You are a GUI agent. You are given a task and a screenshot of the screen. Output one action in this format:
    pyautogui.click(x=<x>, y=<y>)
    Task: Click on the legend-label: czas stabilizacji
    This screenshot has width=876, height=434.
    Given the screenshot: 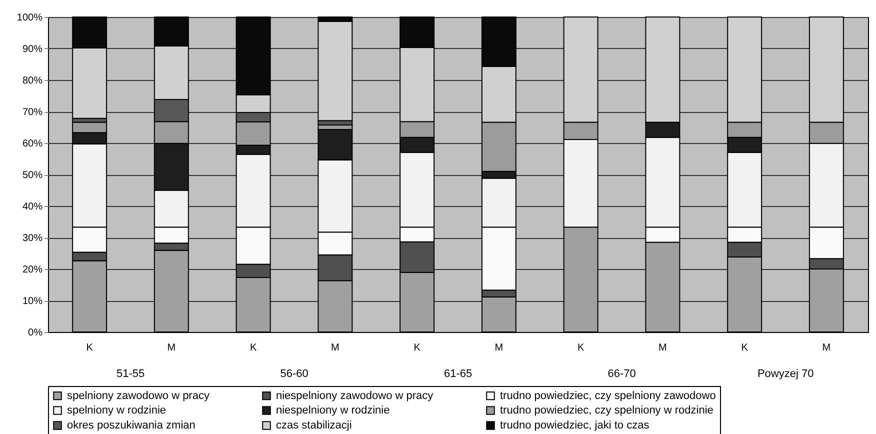 What is the action you would take?
    pyautogui.click(x=314, y=426)
    